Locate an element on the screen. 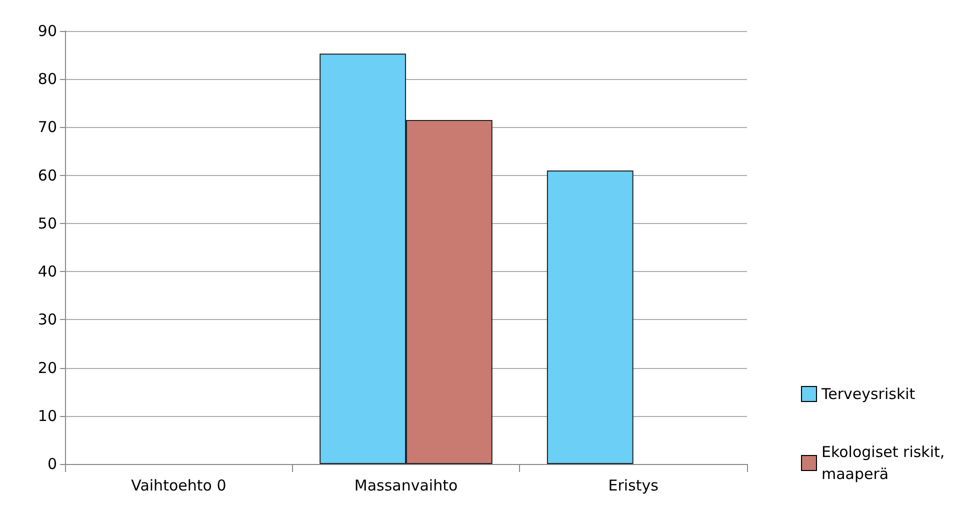  y-tick-label: 80 is located at coordinates (47, 79).